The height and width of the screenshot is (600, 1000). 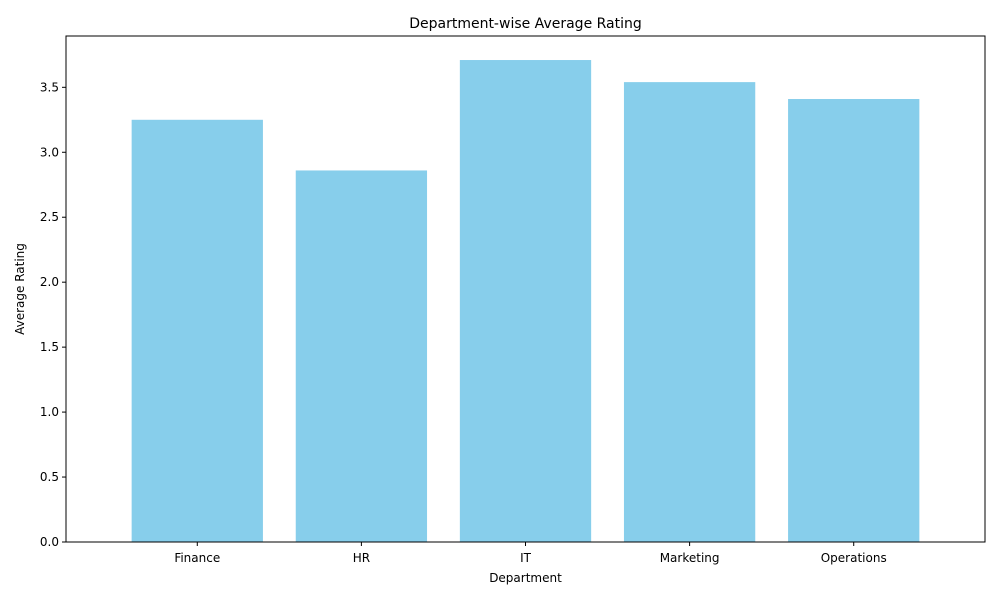 What do you see at coordinates (197, 330) in the screenshot?
I see `bar-finance` at bounding box center [197, 330].